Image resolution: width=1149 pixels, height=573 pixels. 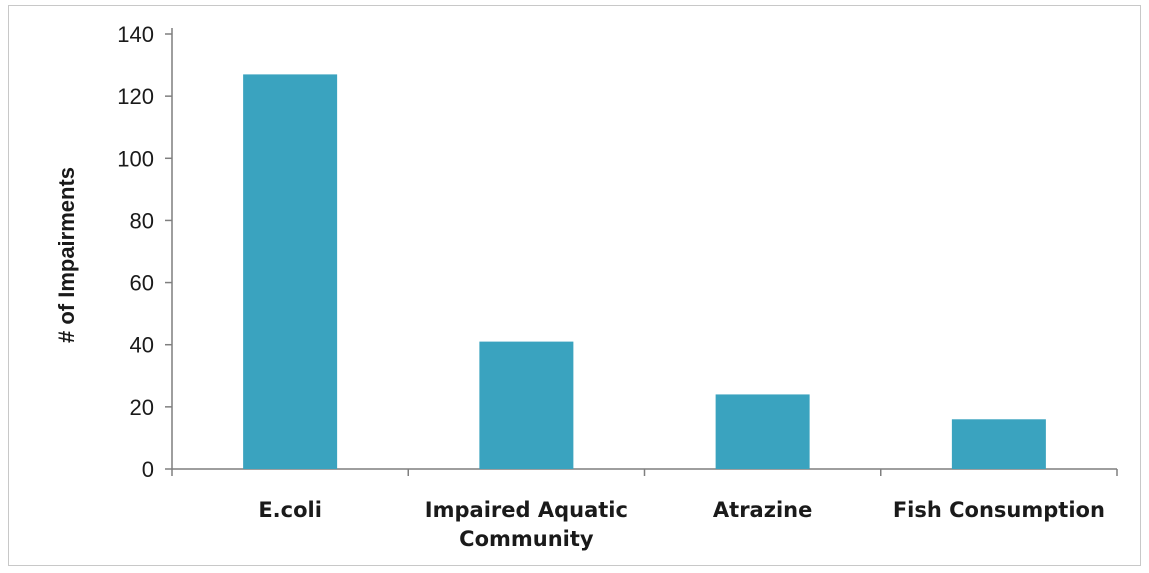 I want to click on y-tick-label: 120, so click(x=135, y=96).